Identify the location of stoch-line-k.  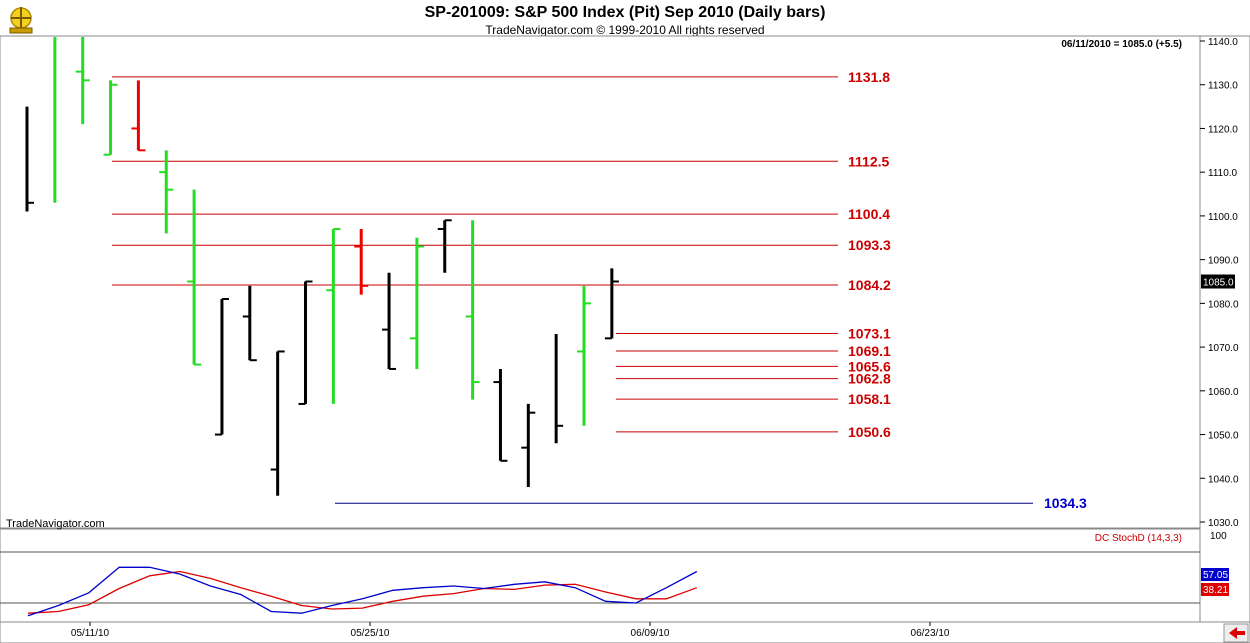
(362, 591).